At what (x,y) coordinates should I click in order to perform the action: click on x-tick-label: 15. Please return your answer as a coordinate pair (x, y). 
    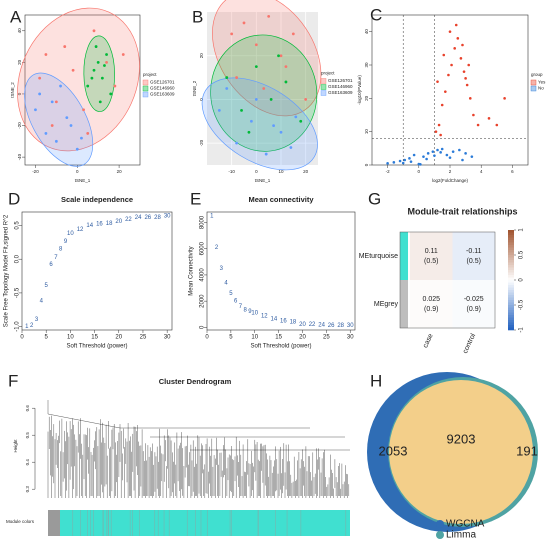
    Looking at the image, I should click on (94, 338).